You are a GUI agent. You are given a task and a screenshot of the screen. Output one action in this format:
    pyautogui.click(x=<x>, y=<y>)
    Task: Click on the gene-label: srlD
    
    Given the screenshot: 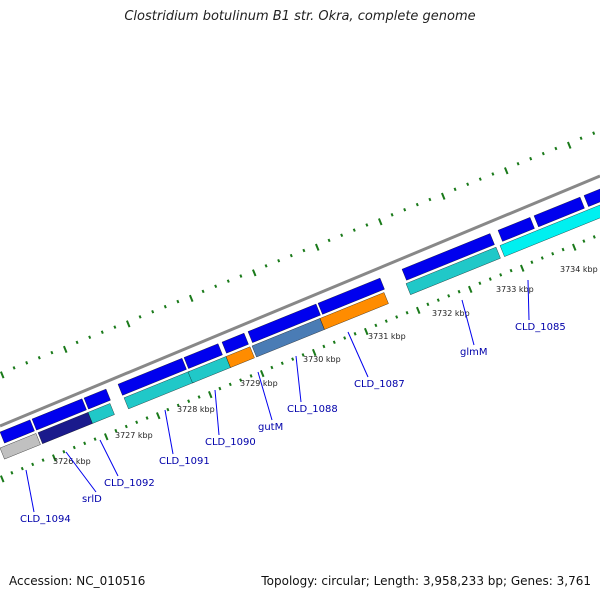 What is the action you would take?
    pyautogui.click(x=92, y=499)
    